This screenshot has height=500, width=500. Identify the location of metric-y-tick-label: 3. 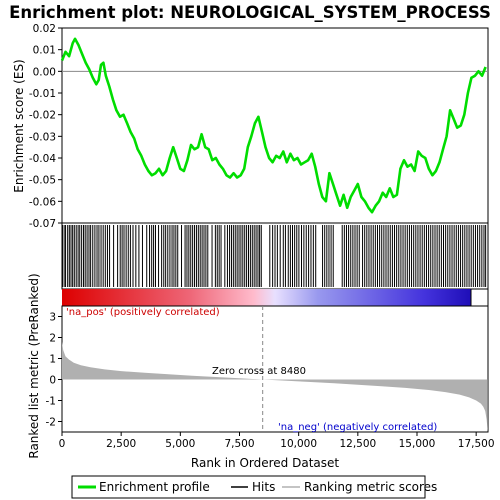
(52, 318).